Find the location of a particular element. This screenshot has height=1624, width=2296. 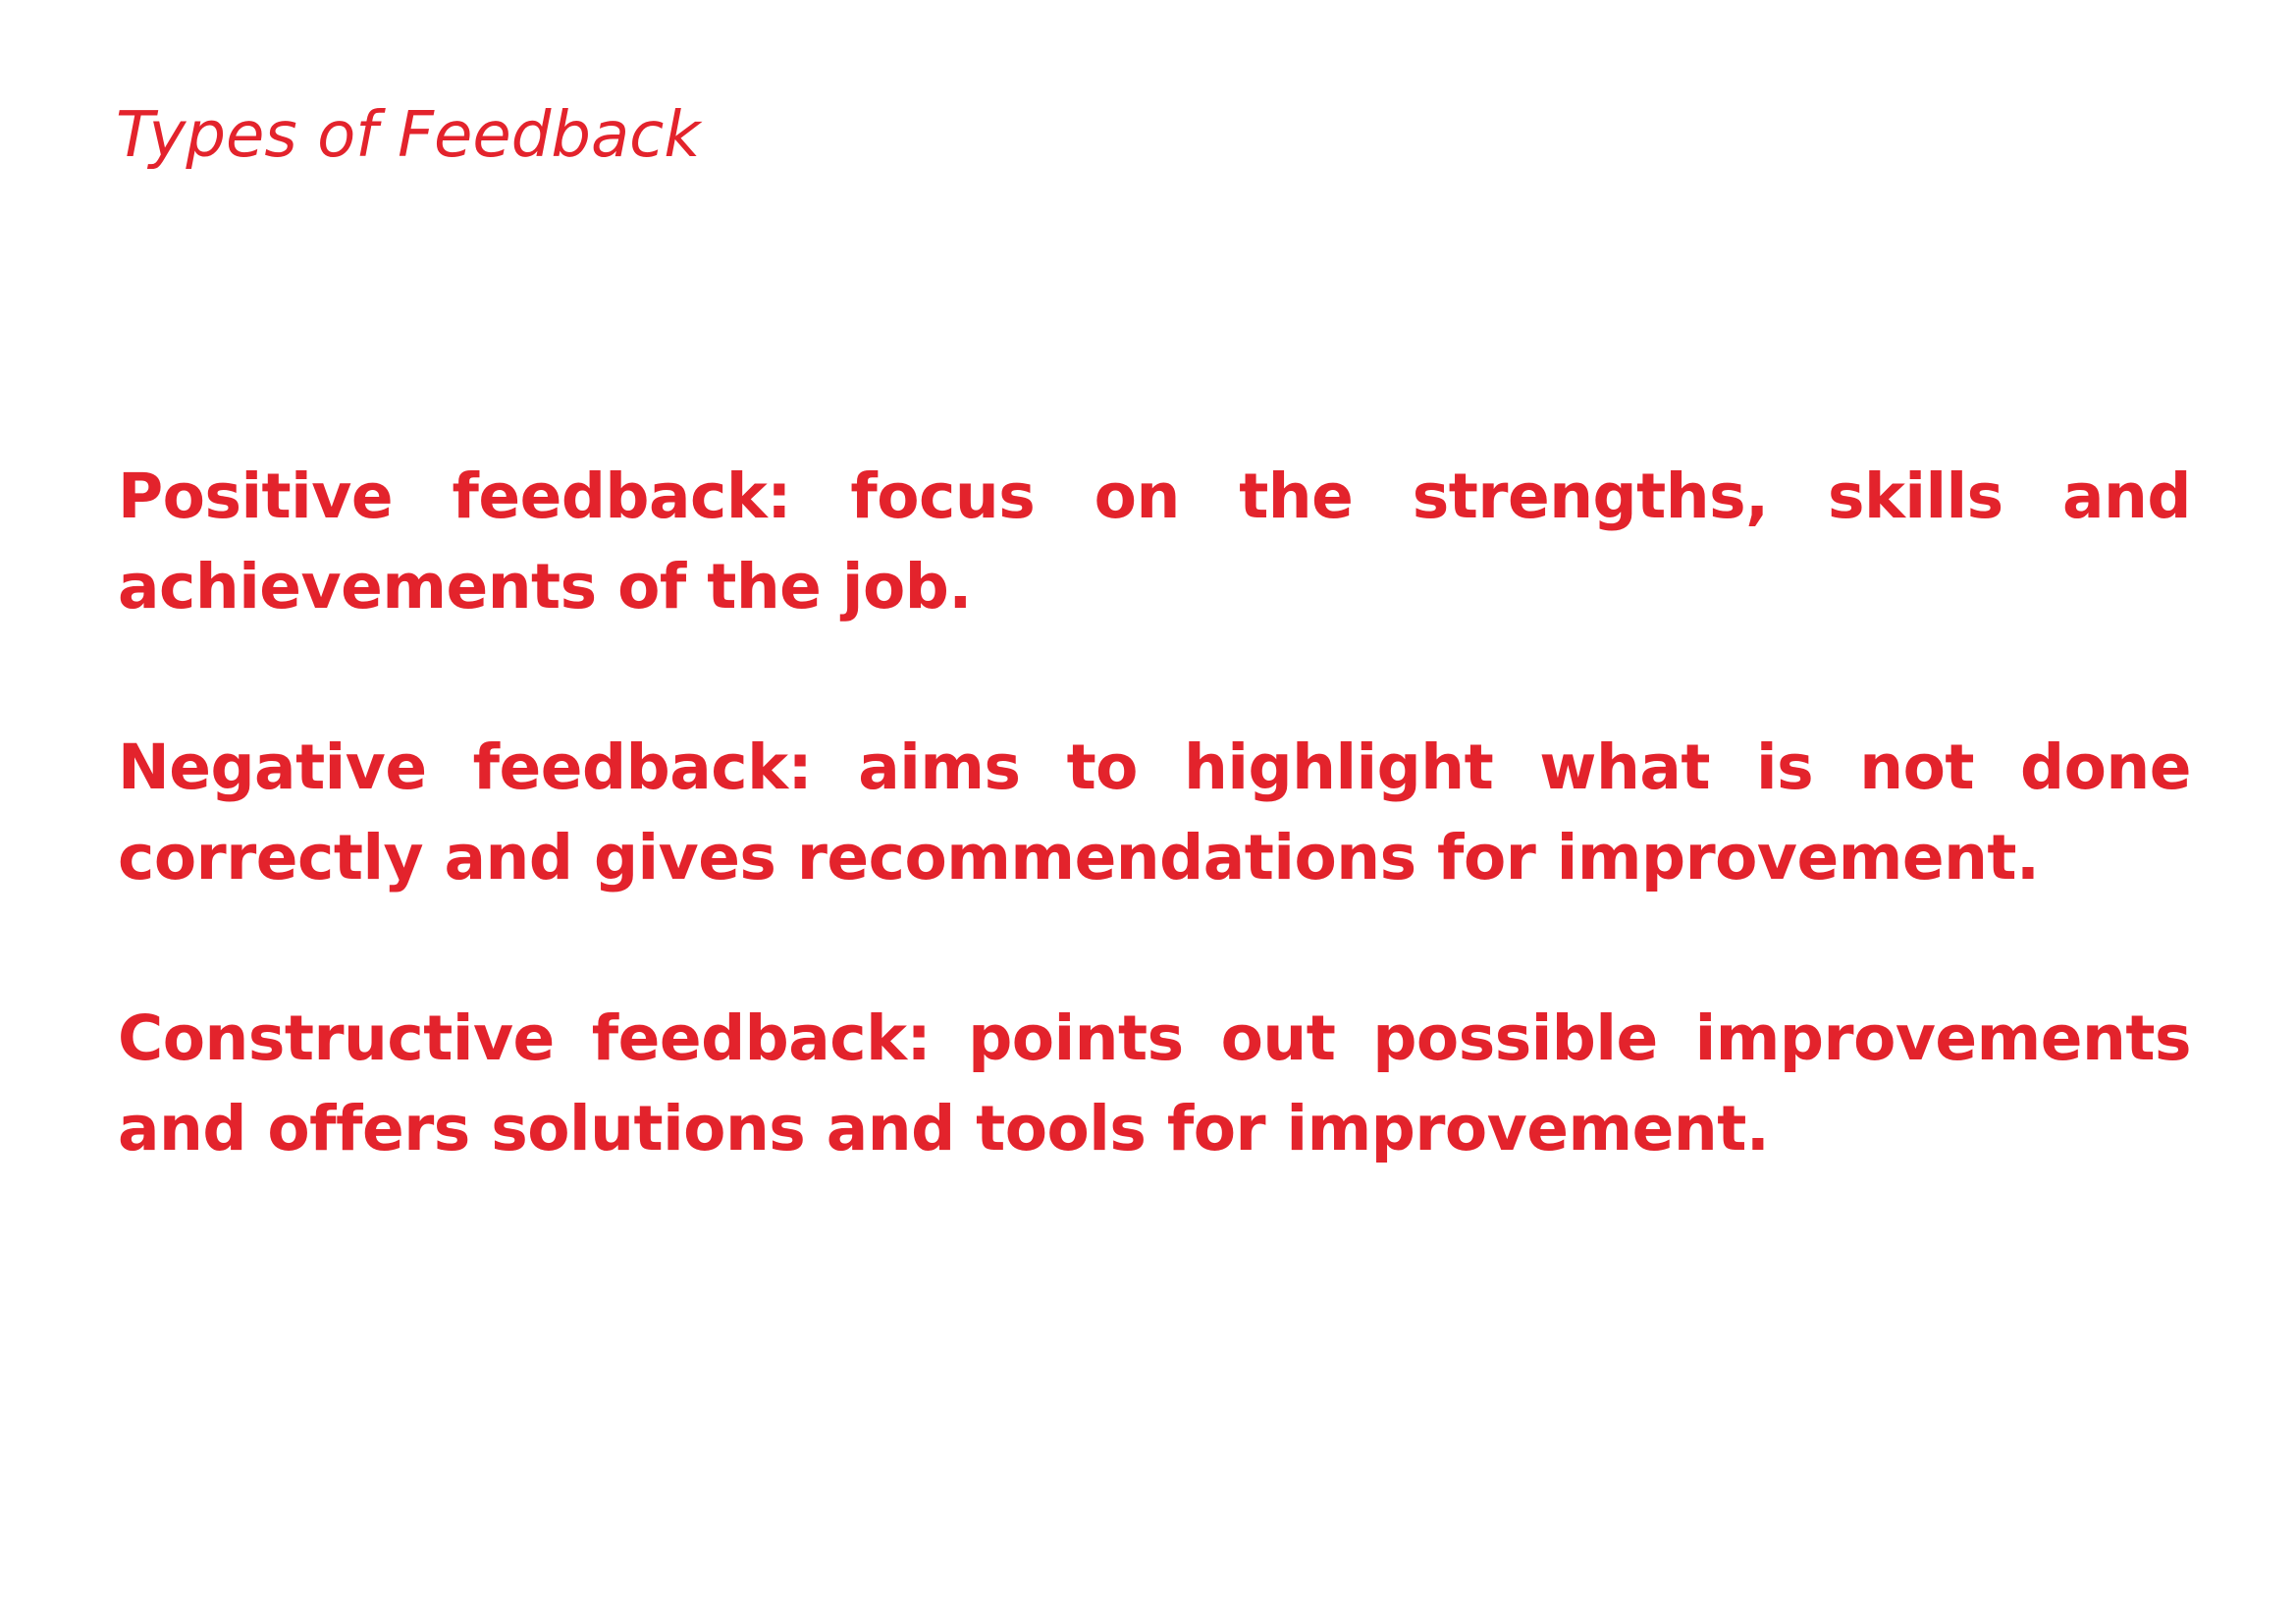

page-title: Types of Feedback is located at coordinates (408, 135).